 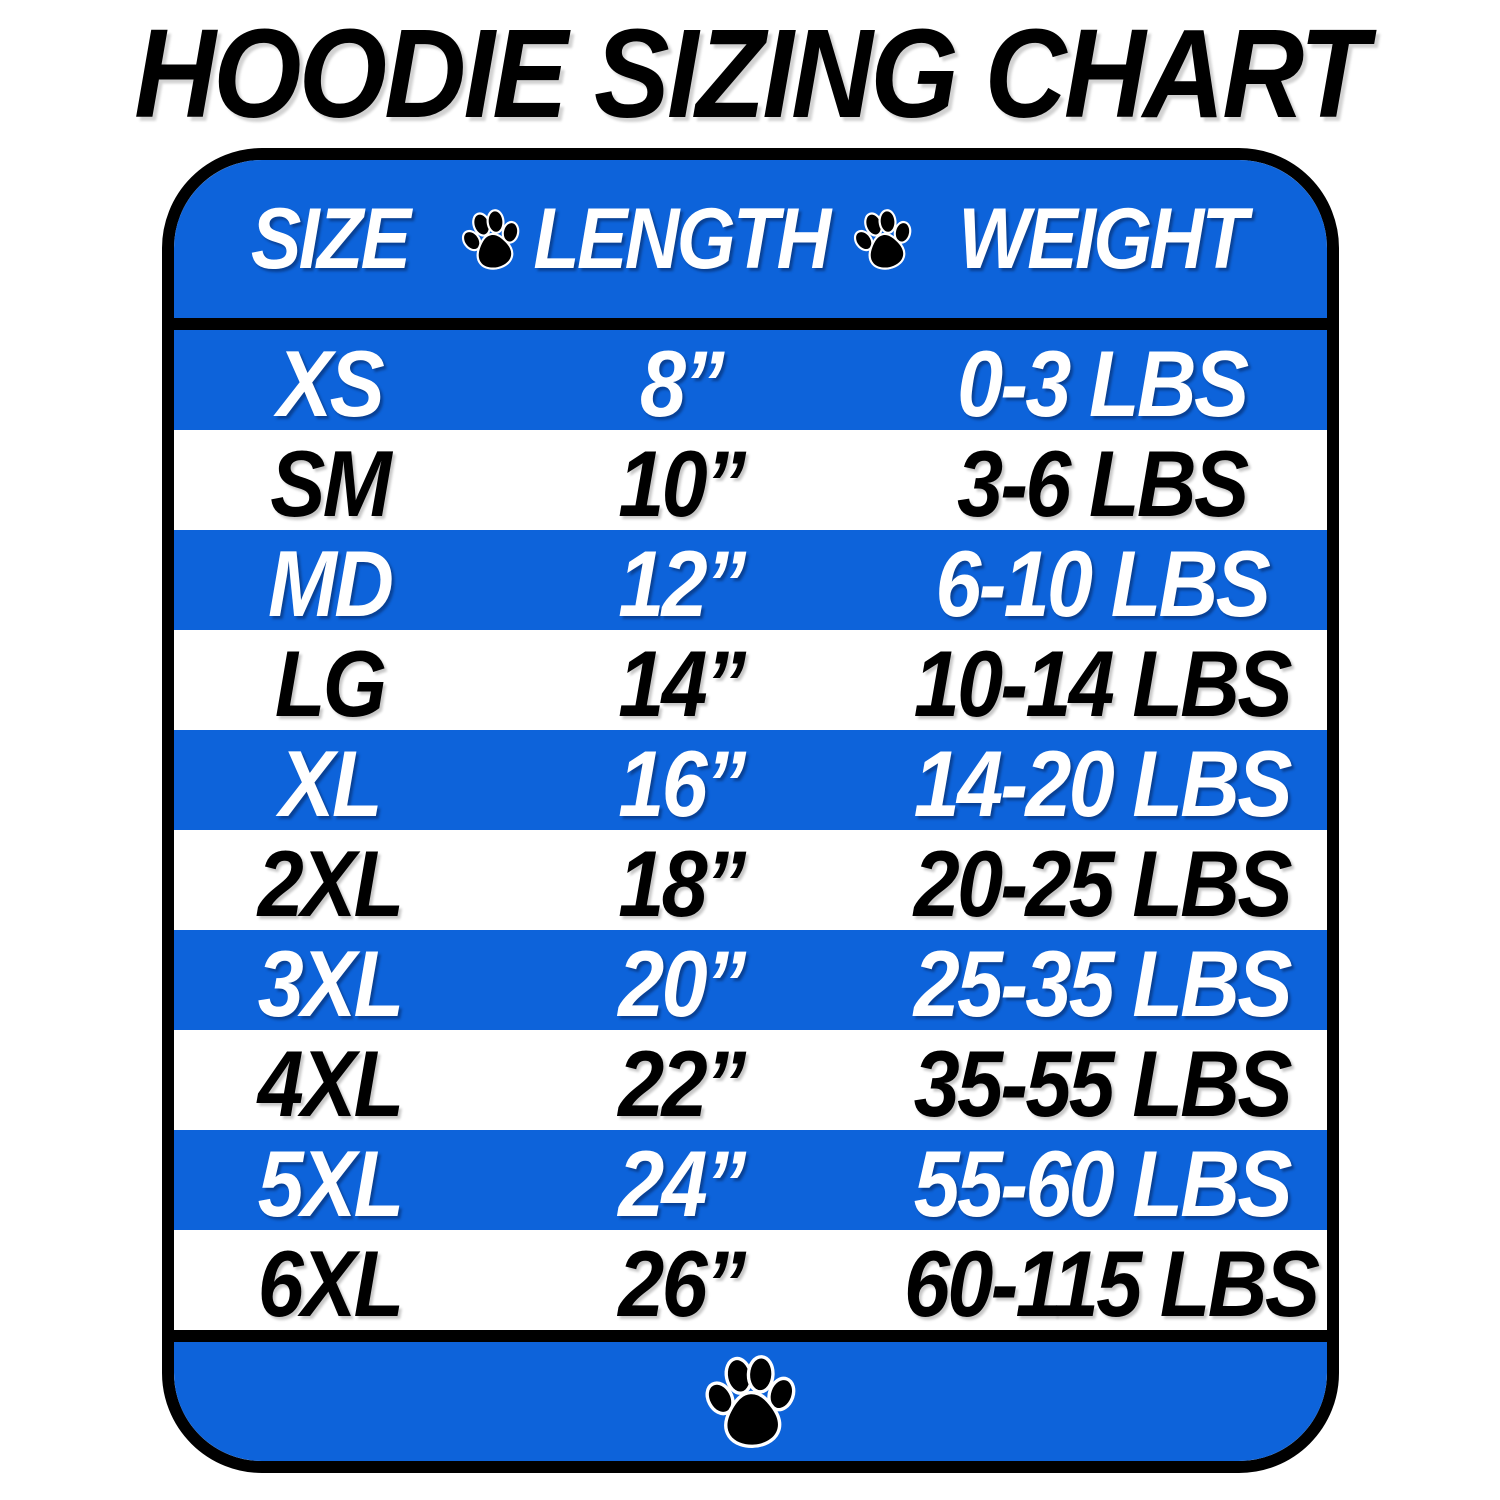 I want to click on cell-size: 2XL, so click(x=330, y=883).